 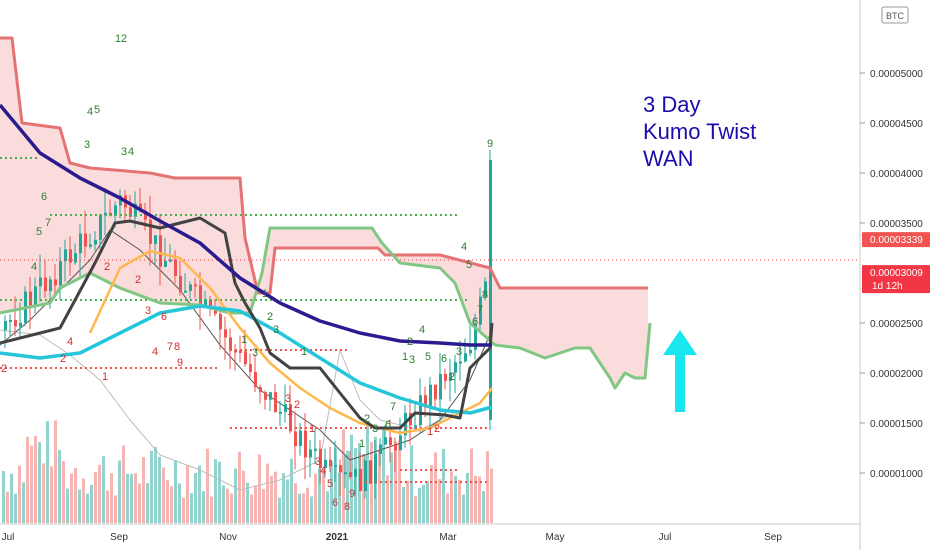 I want to click on td-count-label: 5, so click(x=39, y=232).